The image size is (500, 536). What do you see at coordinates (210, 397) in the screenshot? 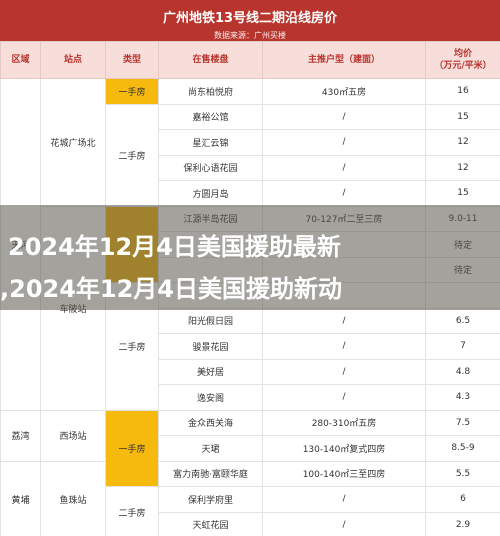
I see `name-cell: 逸安阁` at bounding box center [210, 397].